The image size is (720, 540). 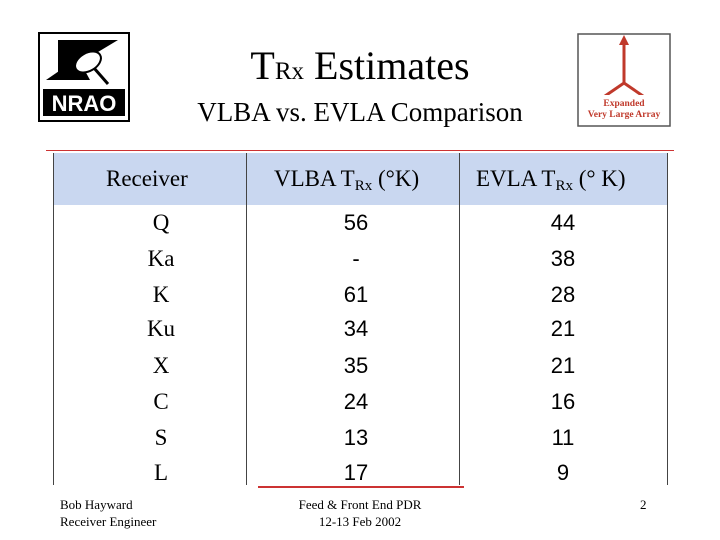 What do you see at coordinates (356, 328) in the screenshot?
I see `vlba-cell: 34` at bounding box center [356, 328].